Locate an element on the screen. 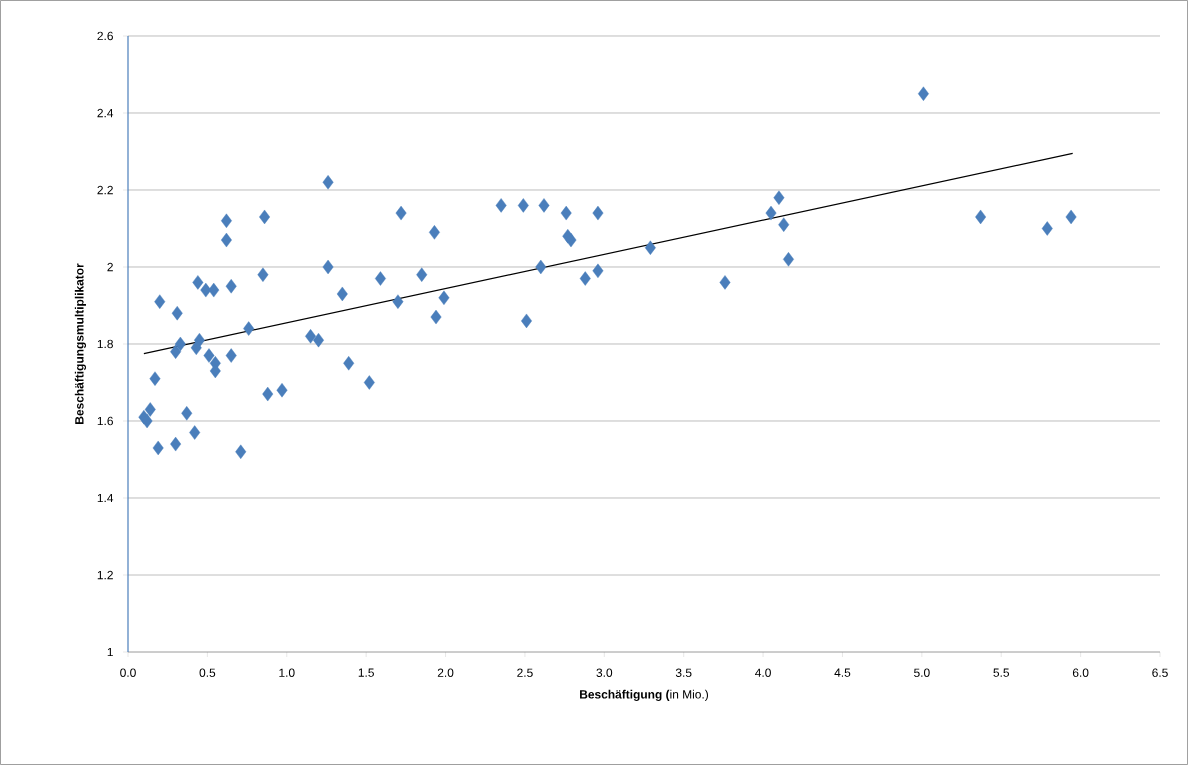 Image resolution: width=1188 pixels, height=765 pixels. y-tick-label: 1.6 is located at coordinates (105, 421).